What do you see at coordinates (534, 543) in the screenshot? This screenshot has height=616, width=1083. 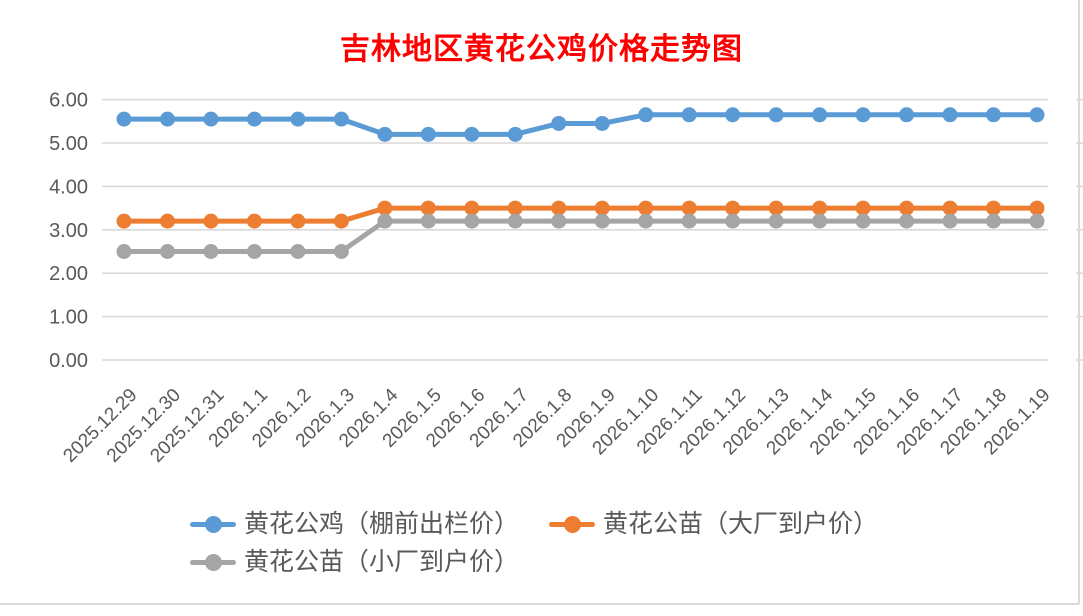 I see `chart-legend: 黄花公鸡（棚前出栏价） 黄花公苗（大厂到户价） 黄花公苗（小厂到户价）` at bounding box center [534, 543].